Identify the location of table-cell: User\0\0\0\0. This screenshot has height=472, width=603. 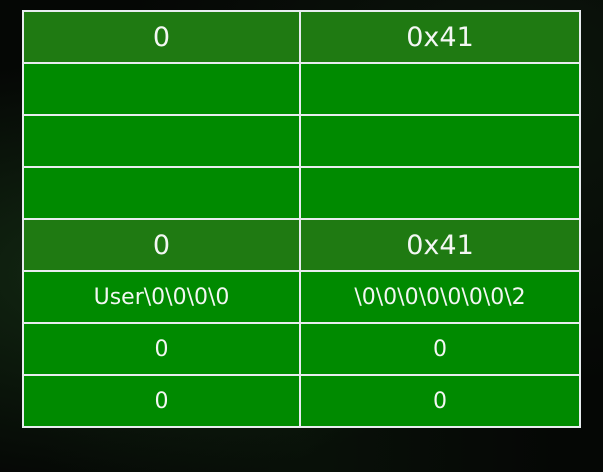
(161, 297).